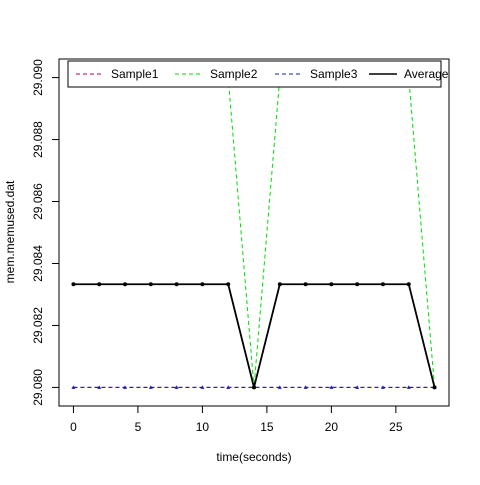 Image resolution: width=480 pixels, height=485 pixels. What do you see at coordinates (138, 427) in the screenshot?
I see `x-tick-label: 5` at bounding box center [138, 427].